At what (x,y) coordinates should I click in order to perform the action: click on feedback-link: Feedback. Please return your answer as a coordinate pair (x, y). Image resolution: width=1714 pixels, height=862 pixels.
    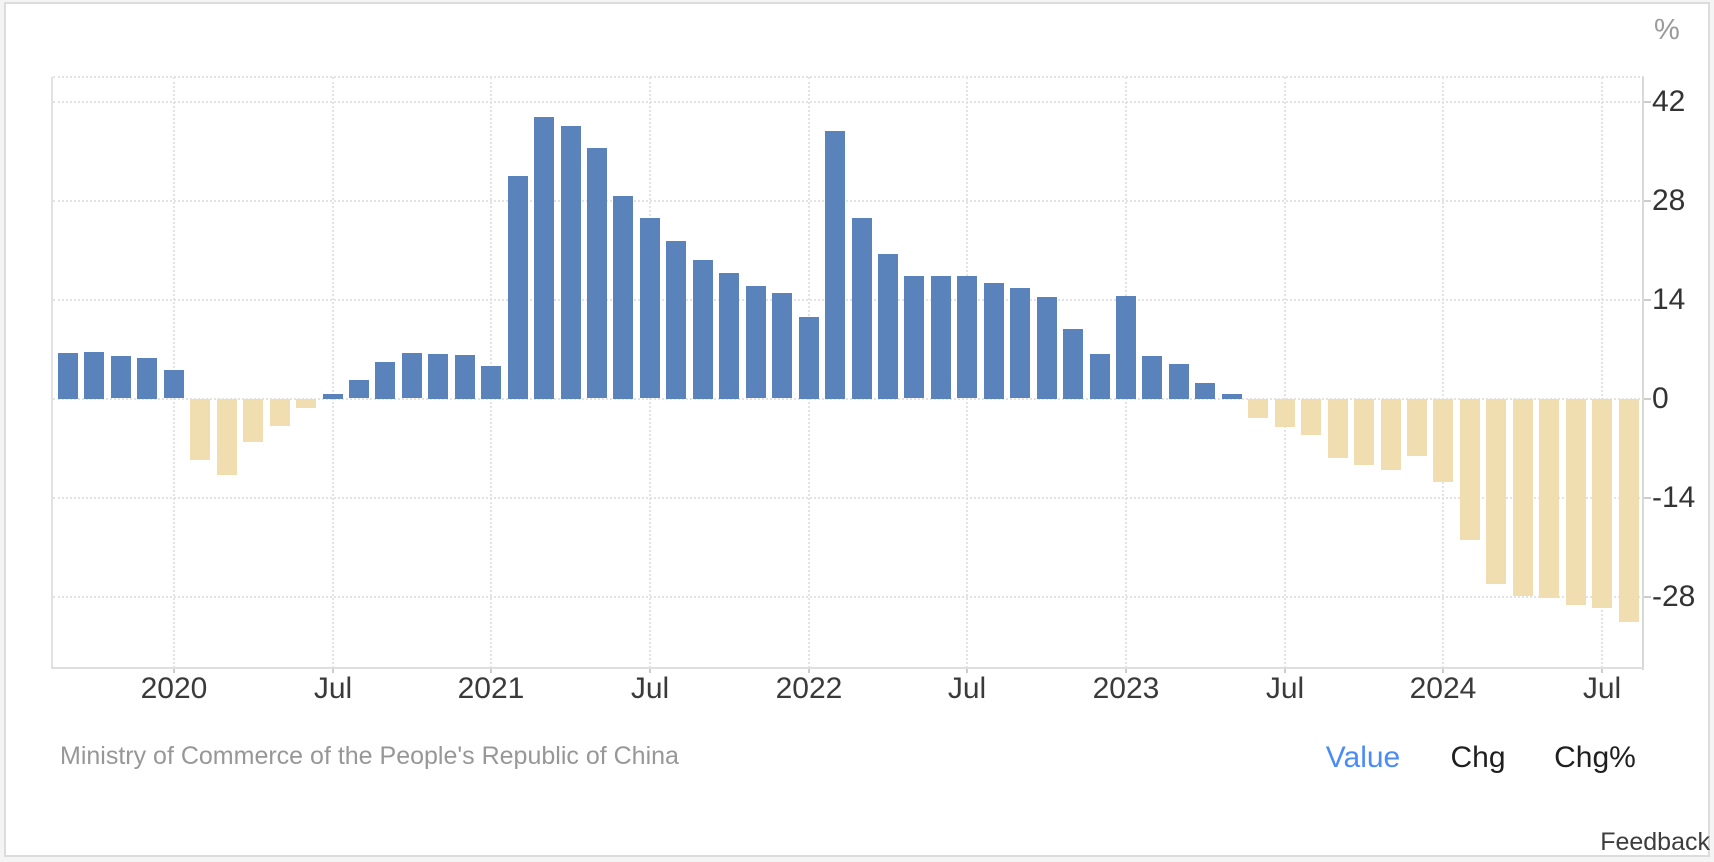
    Looking at the image, I should click on (1655, 842).